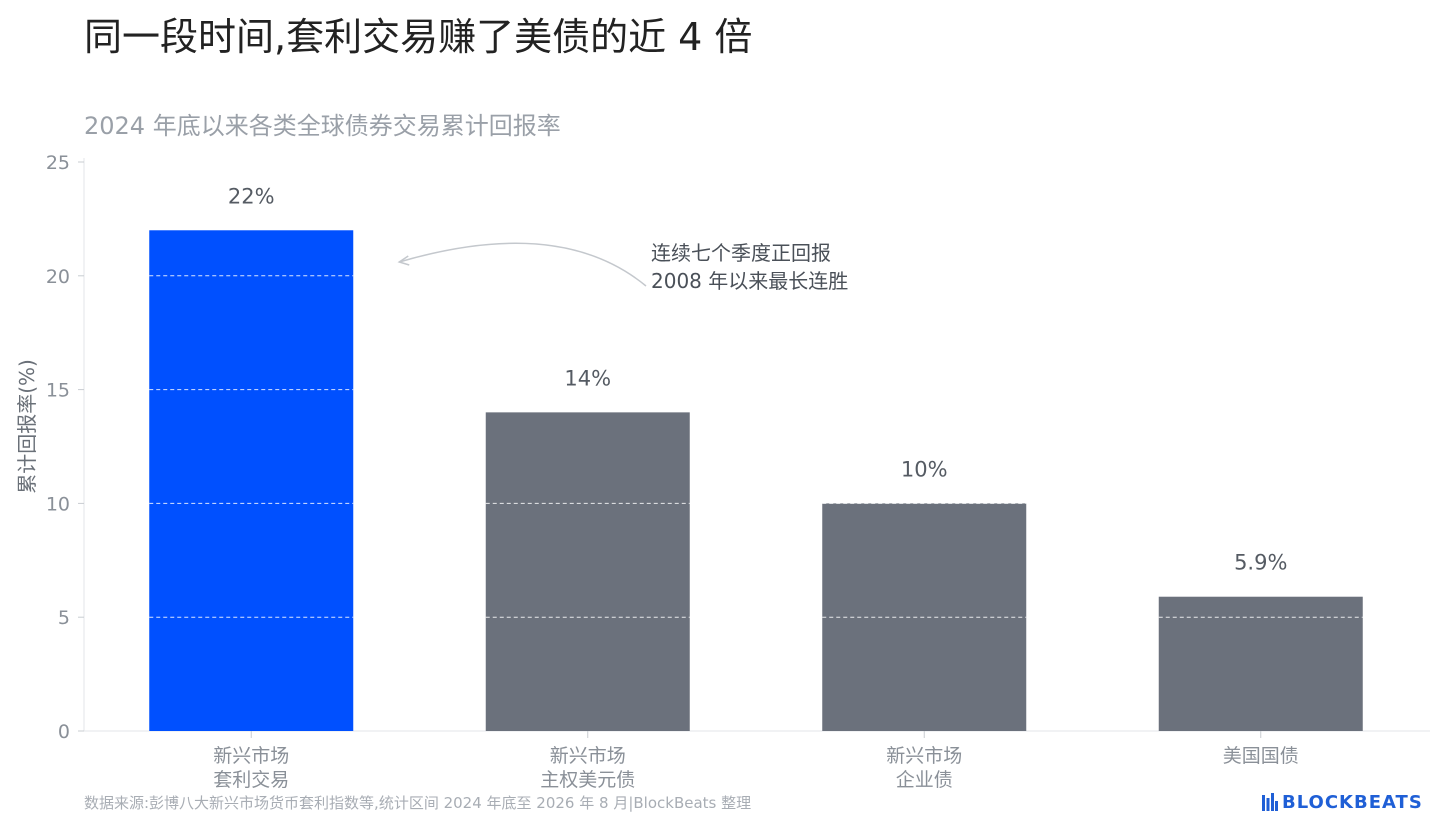  Describe the element at coordinates (924, 780) in the screenshot. I see `x-tick-label: 企业债` at that location.